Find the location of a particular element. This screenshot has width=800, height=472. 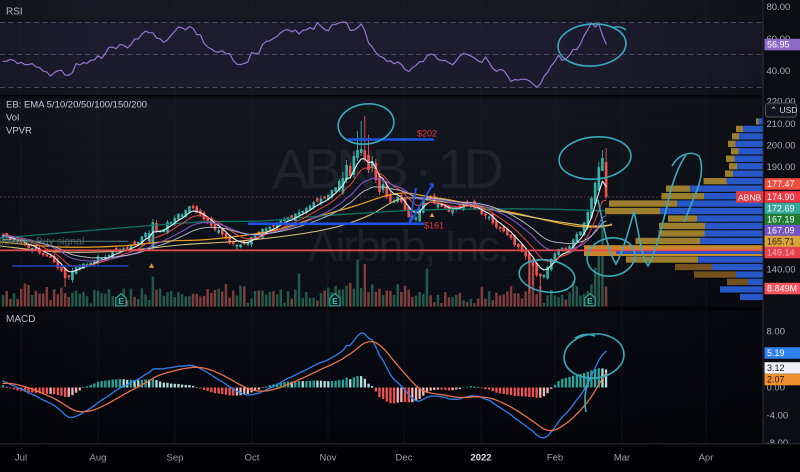

svg-text: 149.14 is located at coordinates (781, 253).